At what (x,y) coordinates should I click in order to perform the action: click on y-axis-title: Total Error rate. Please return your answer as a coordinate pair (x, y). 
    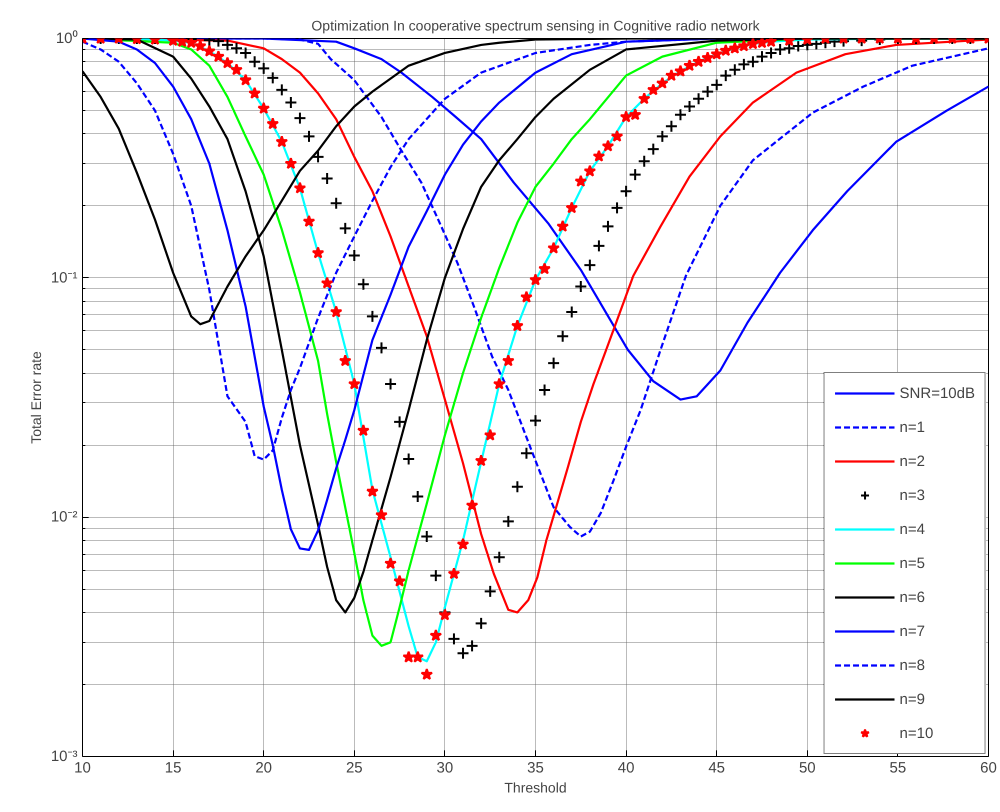
    Looking at the image, I should click on (36, 397).